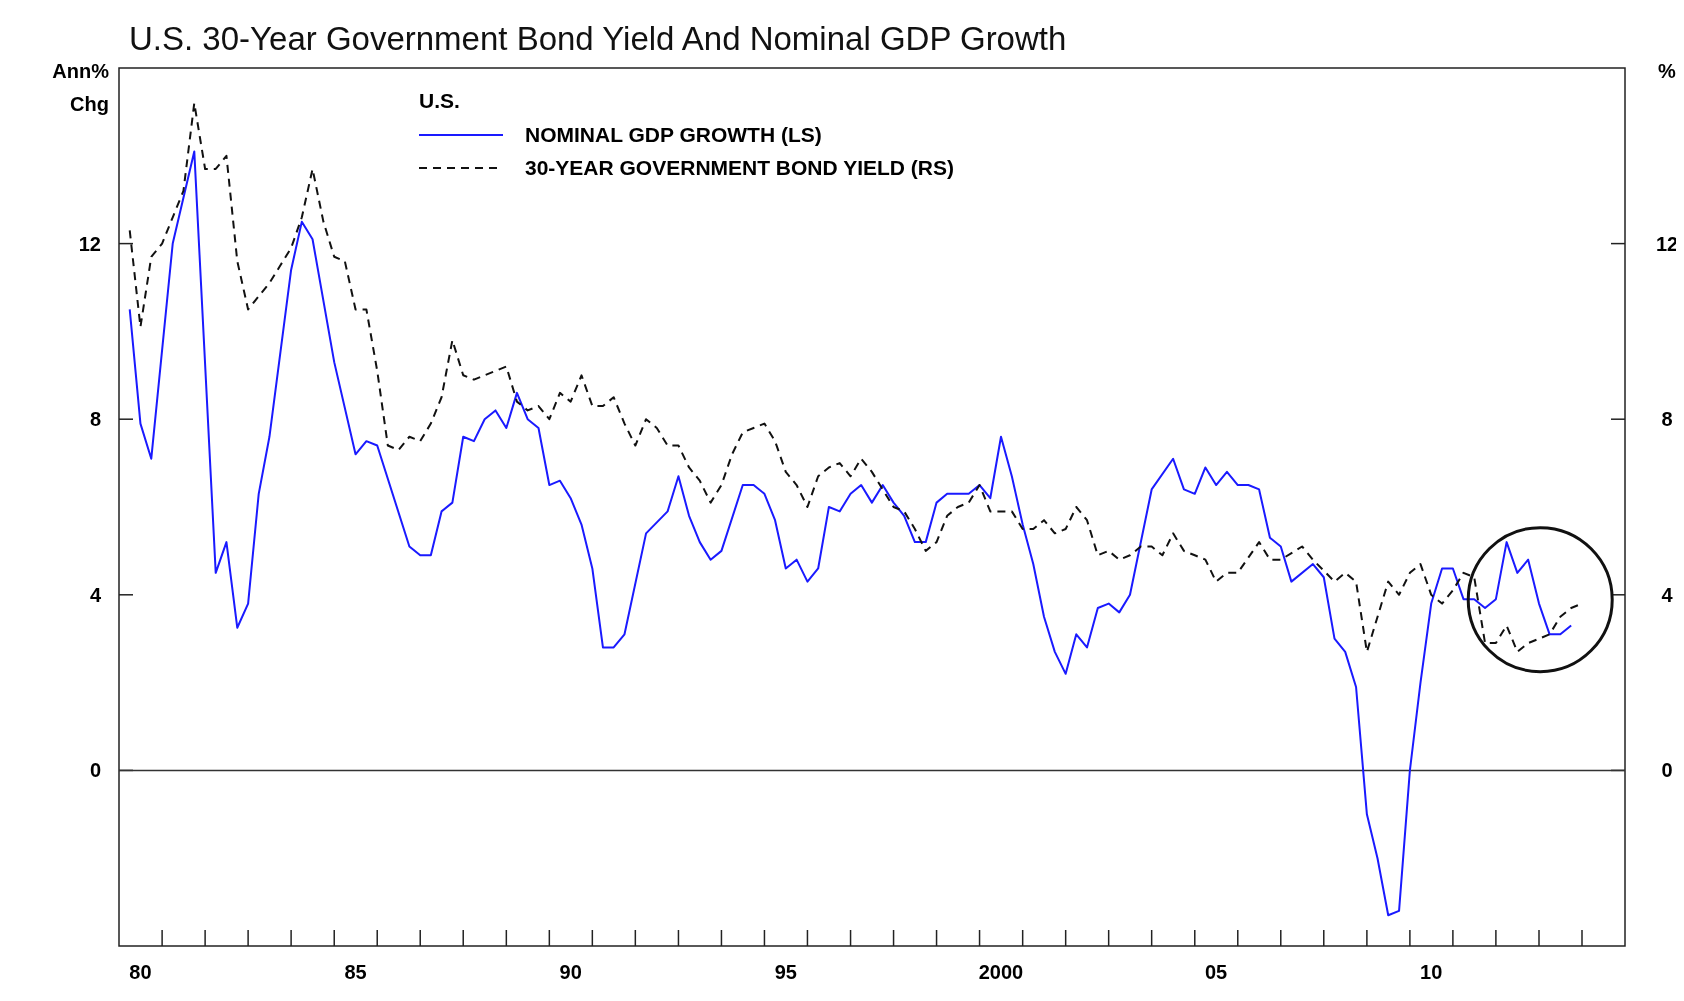 The width and height of the screenshot is (1684, 1001). Describe the element at coordinates (598, 38) in the screenshot. I see `chart-title: U.S. 30-Year Government Bond Yield And Nominal GDP Growth` at that location.